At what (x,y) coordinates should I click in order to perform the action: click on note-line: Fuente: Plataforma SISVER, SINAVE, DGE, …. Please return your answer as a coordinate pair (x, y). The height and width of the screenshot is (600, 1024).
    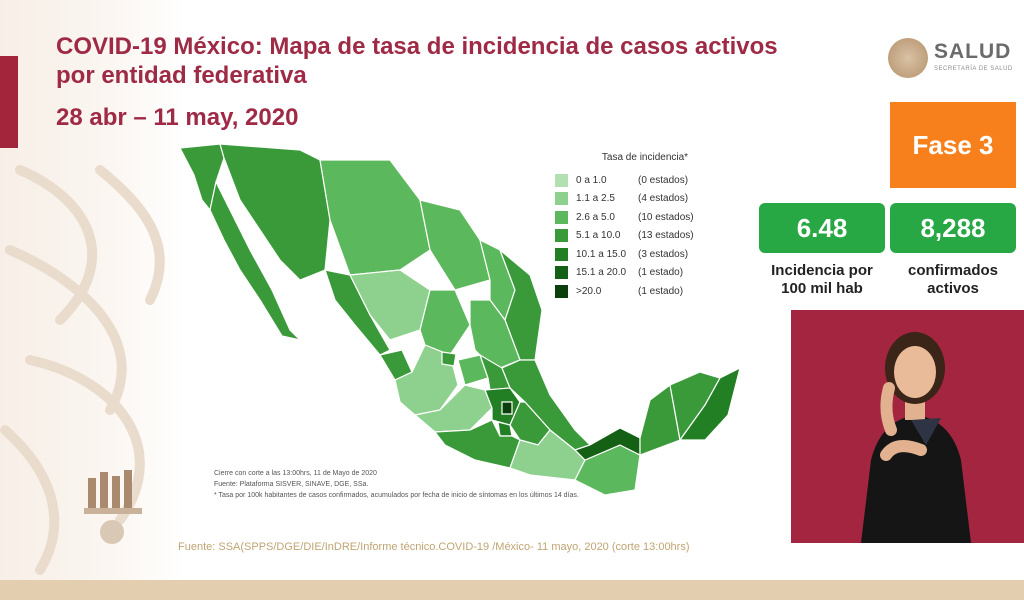
    Looking at the image, I should click on (291, 484).